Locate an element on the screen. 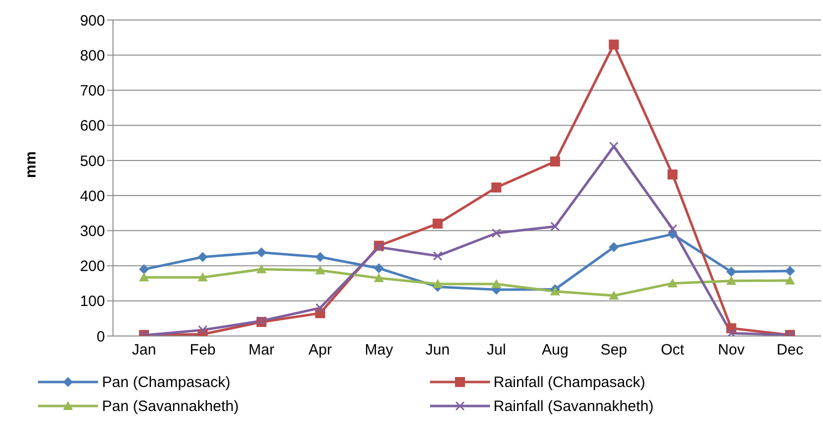 This screenshot has width=823, height=426. x-tick-label: Aug is located at coordinates (555, 350).